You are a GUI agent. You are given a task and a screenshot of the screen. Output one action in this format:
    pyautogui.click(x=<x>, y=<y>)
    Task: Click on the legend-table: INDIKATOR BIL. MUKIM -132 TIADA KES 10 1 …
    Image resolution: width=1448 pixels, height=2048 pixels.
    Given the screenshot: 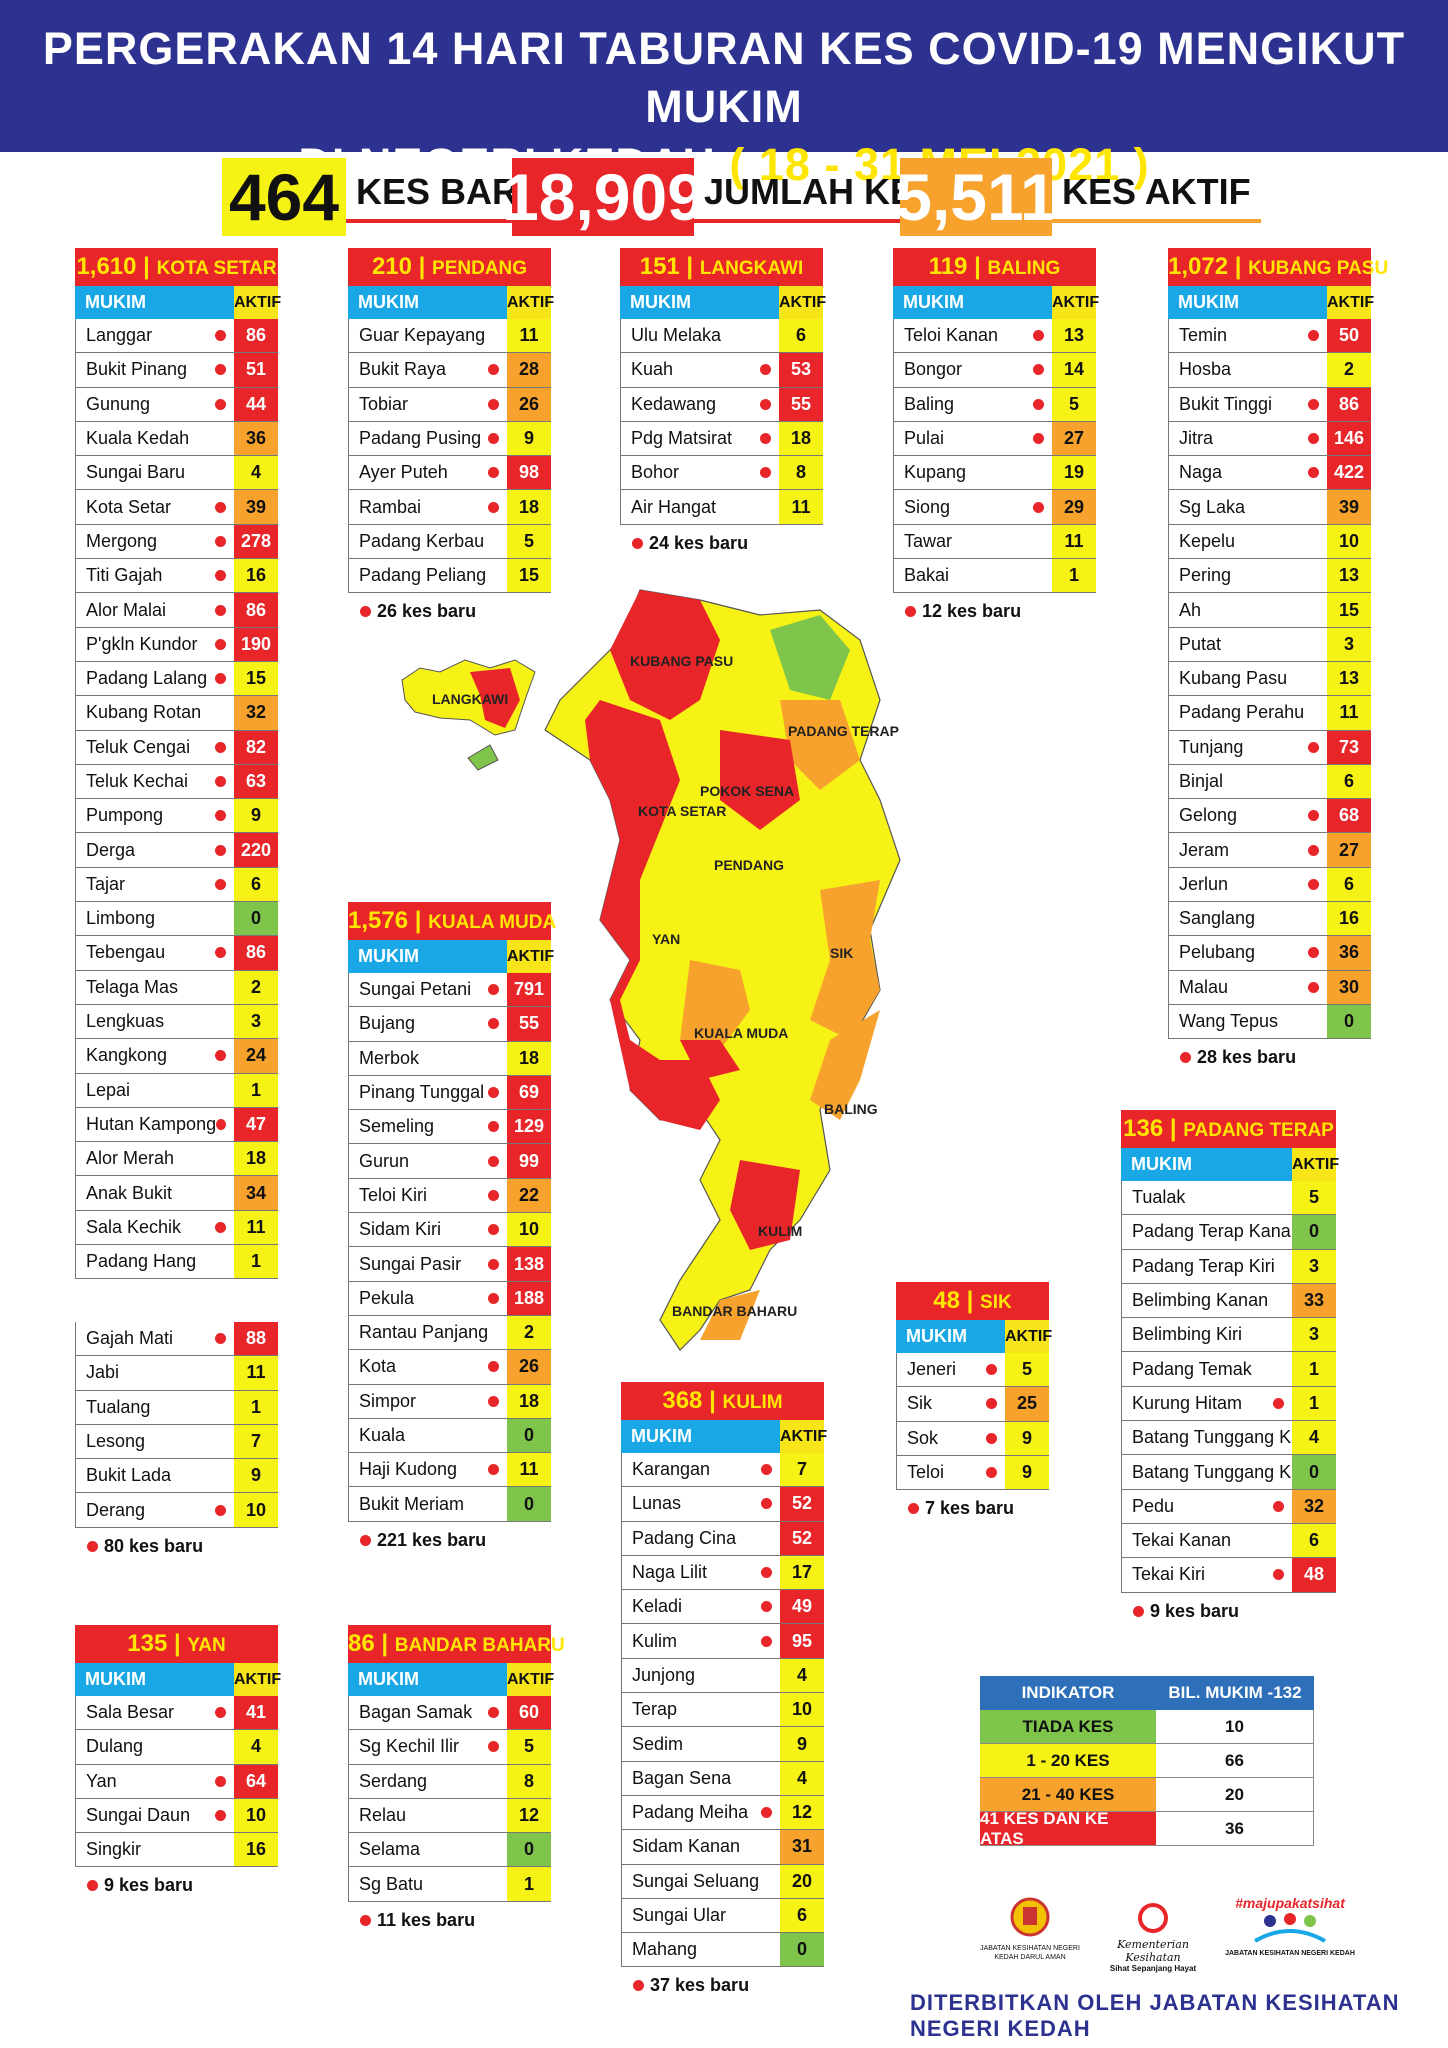 What is the action you would take?
    pyautogui.click(x=1147, y=1762)
    